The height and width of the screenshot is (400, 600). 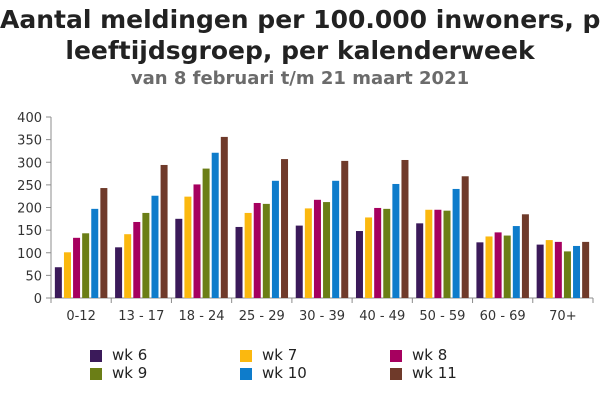 What do you see at coordinates (29, 163) in the screenshot?
I see `y-tick-label: 300` at bounding box center [29, 163].